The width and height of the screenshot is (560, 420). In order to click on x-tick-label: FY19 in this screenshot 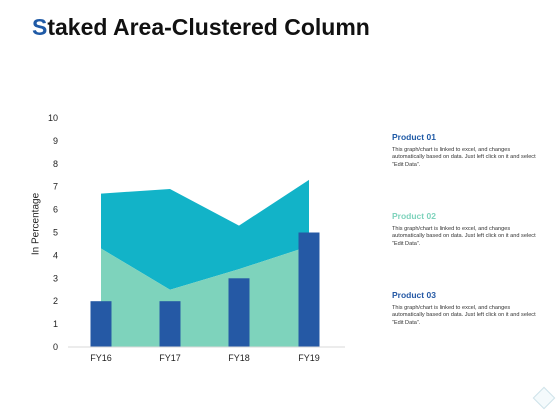, I will do `click(309, 358)`.